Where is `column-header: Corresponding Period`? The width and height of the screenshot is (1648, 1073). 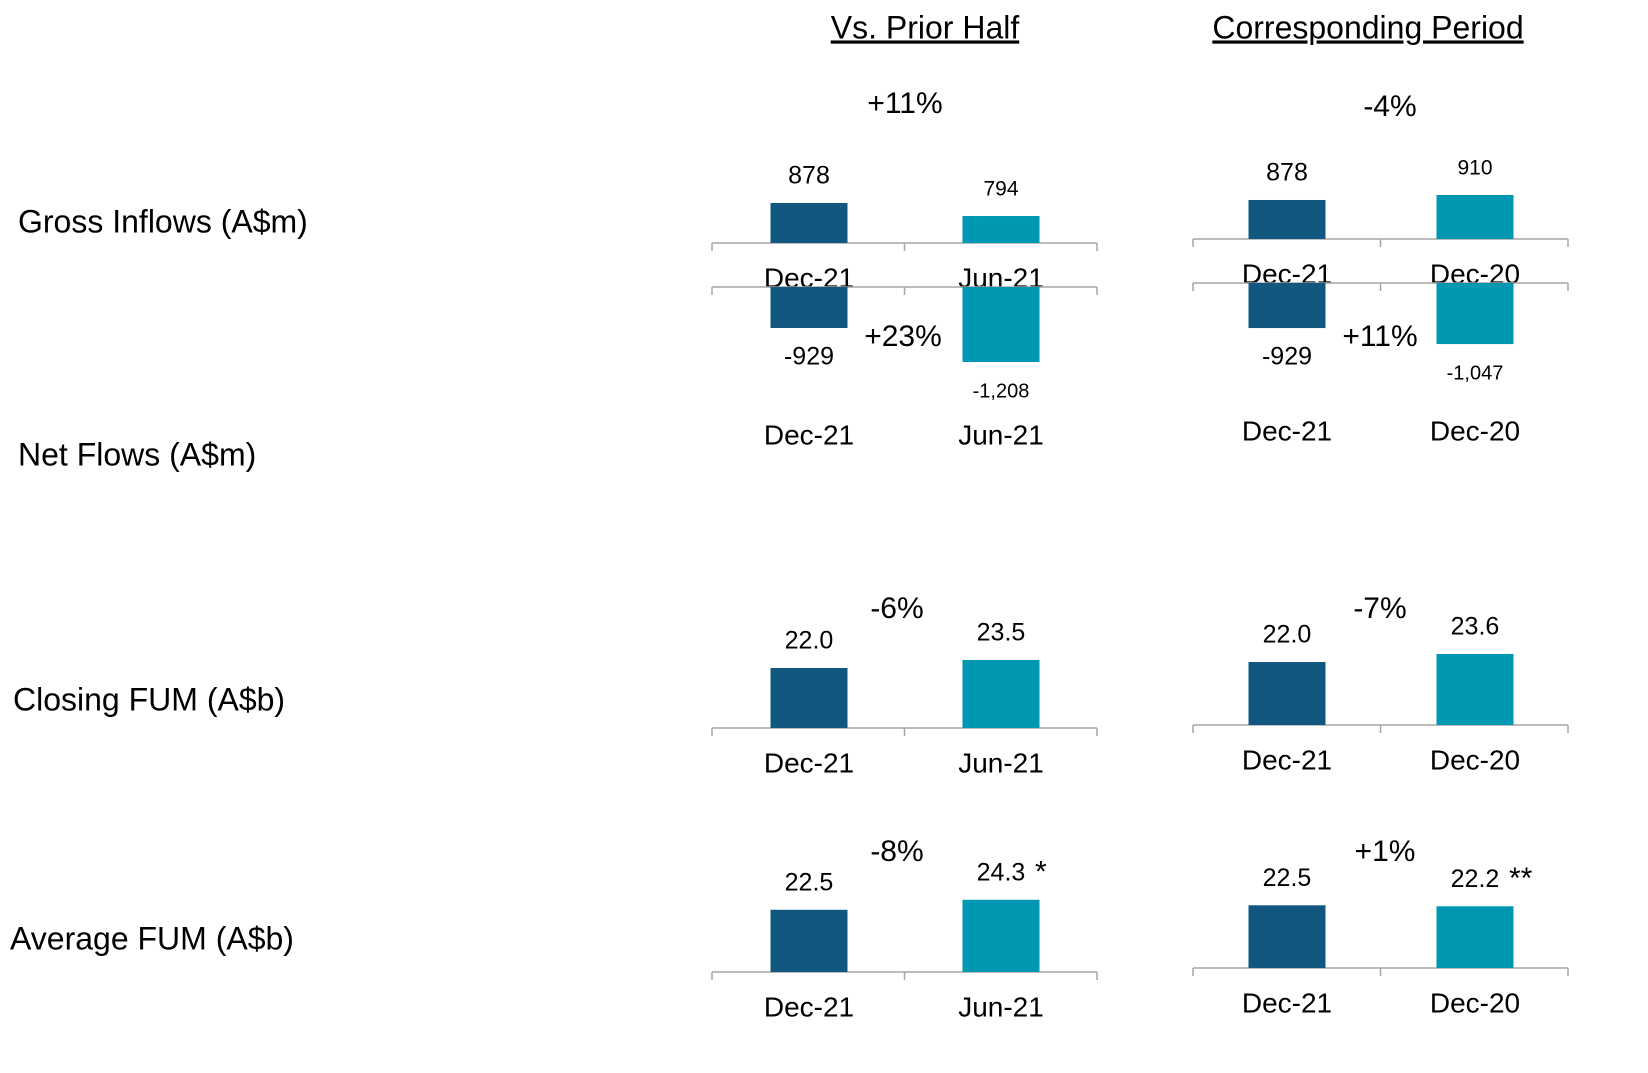
column-header: Corresponding Period is located at coordinates (1367, 27).